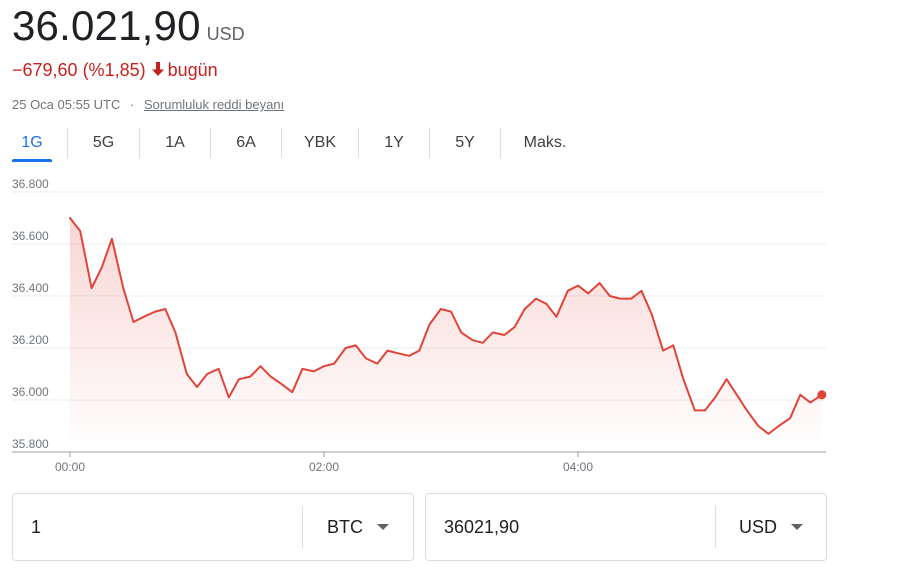 The height and width of the screenshot is (568, 900). What do you see at coordinates (626, 527) in the screenshot?
I see `converter-to: 36021,90 USD` at bounding box center [626, 527].